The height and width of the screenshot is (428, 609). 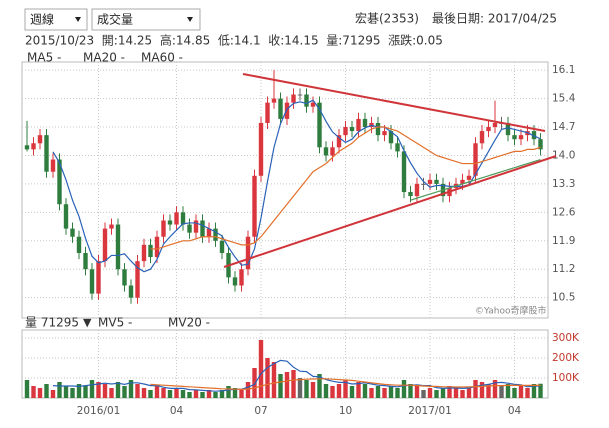 What do you see at coordinates (564, 212) in the screenshot?
I see `y-tick-label: 12.6` at bounding box center [564, 212].